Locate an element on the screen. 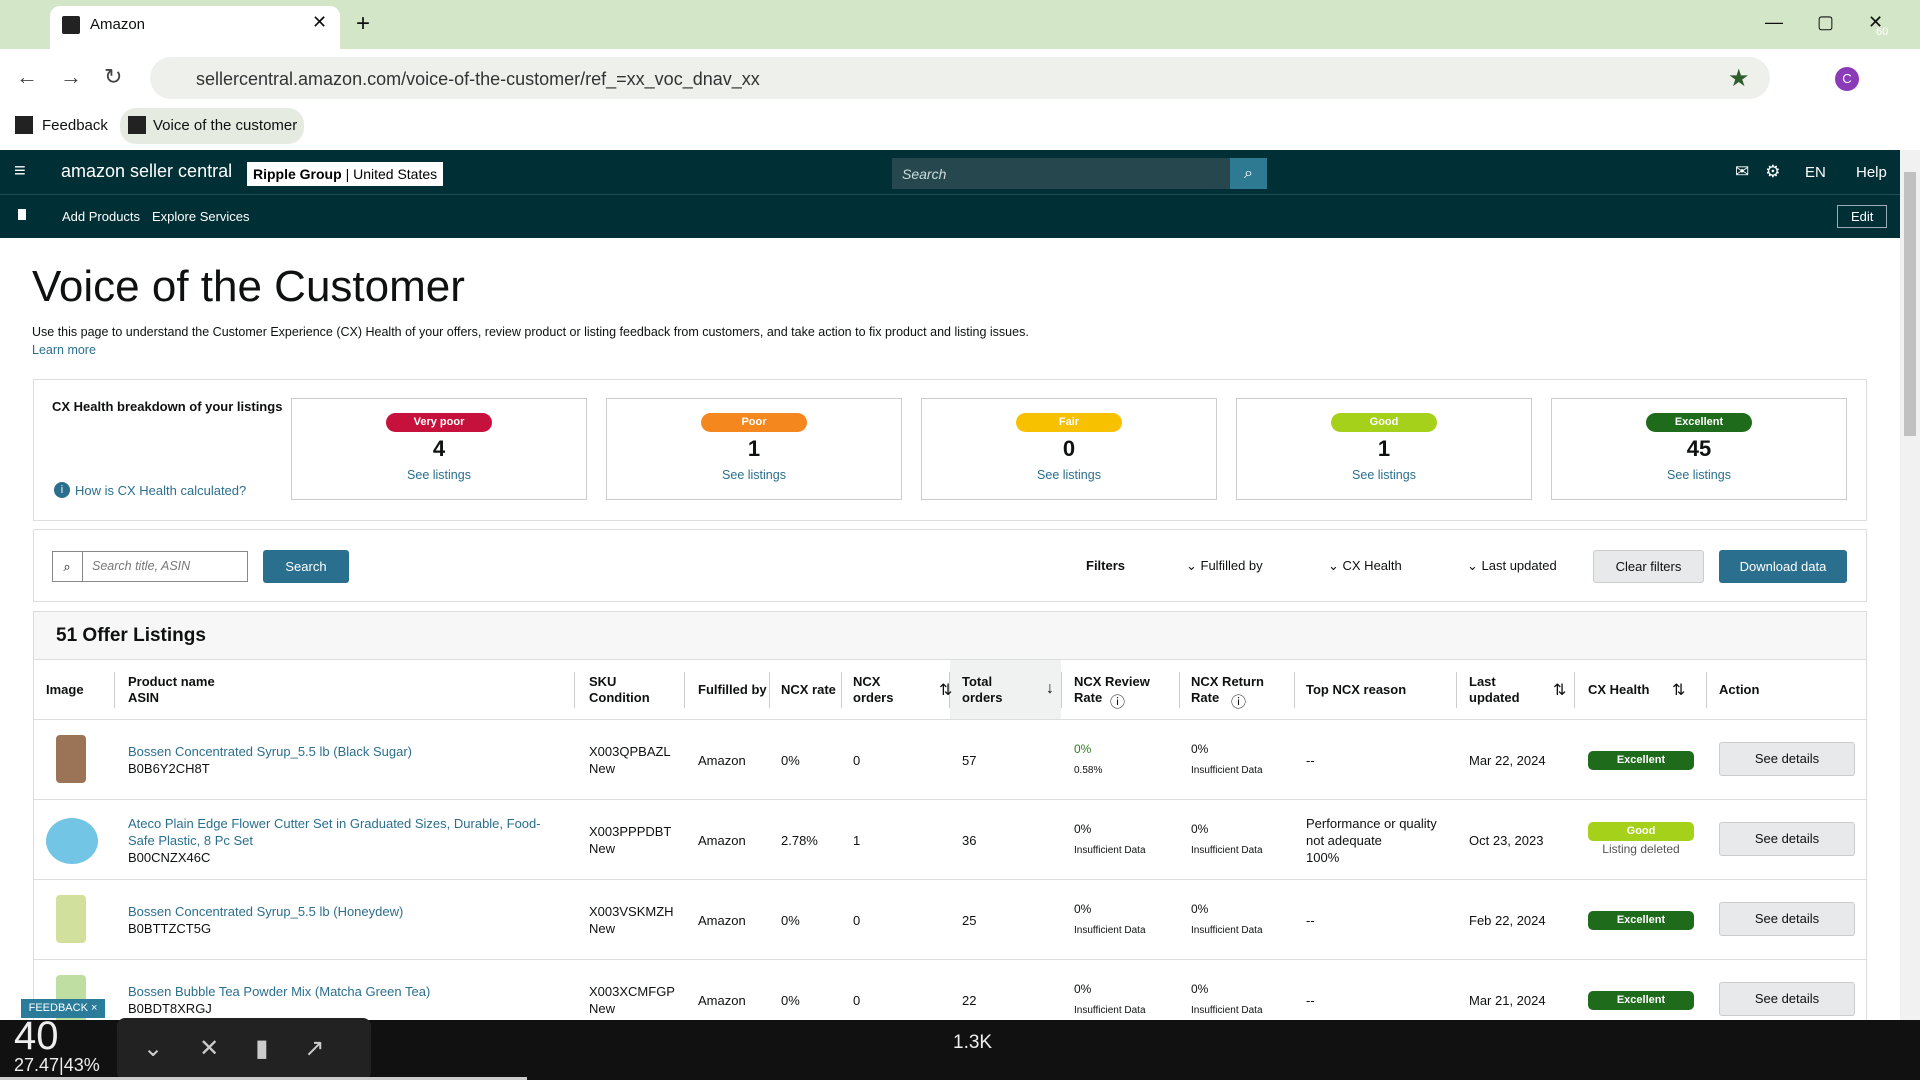 The width and height of the screenshot is (1920, 1080). cell: 36 is located at coordinates (1007, 840).